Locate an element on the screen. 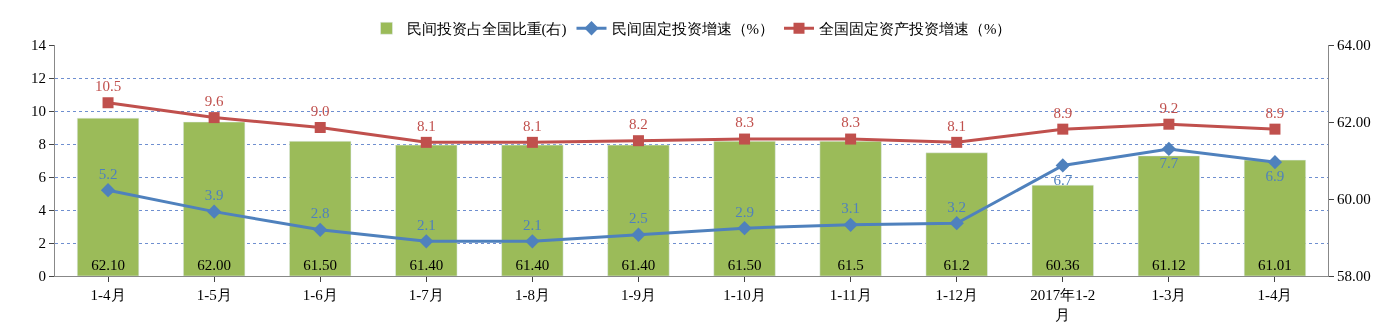 This screenshot has height=335, width=1398. data-label: 3.9 is located at coordinates (214, 195).